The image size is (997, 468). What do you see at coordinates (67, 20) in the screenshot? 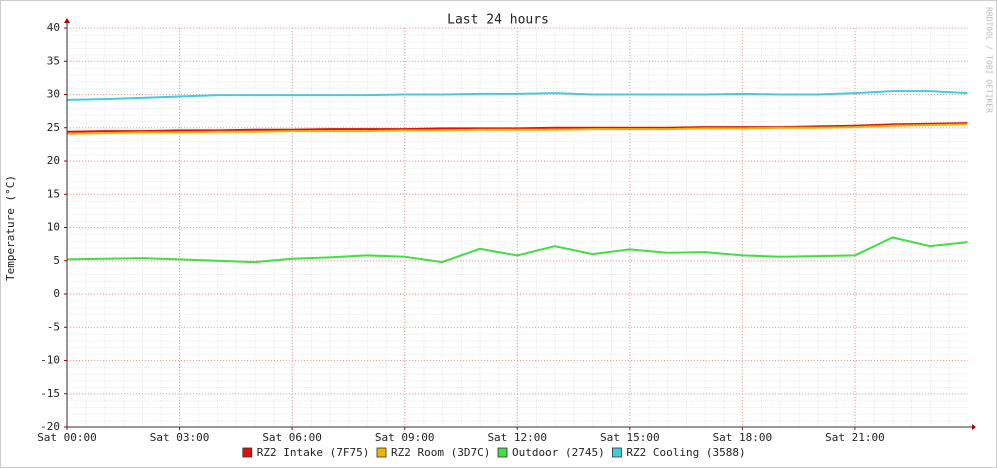
I see `y-arrow` at bounding box center [67, 20].